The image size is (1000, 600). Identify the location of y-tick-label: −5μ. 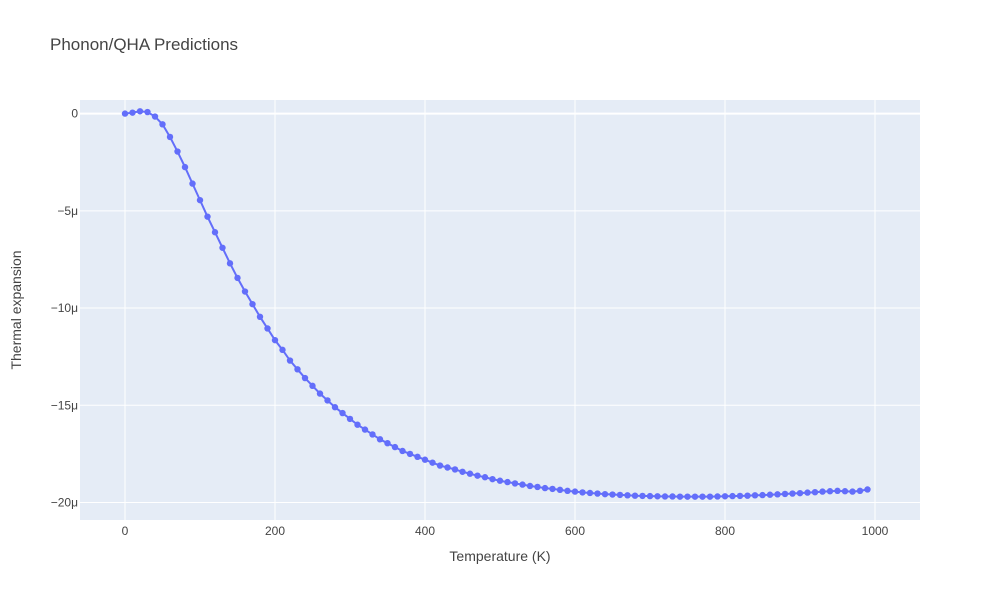
(67, 211).